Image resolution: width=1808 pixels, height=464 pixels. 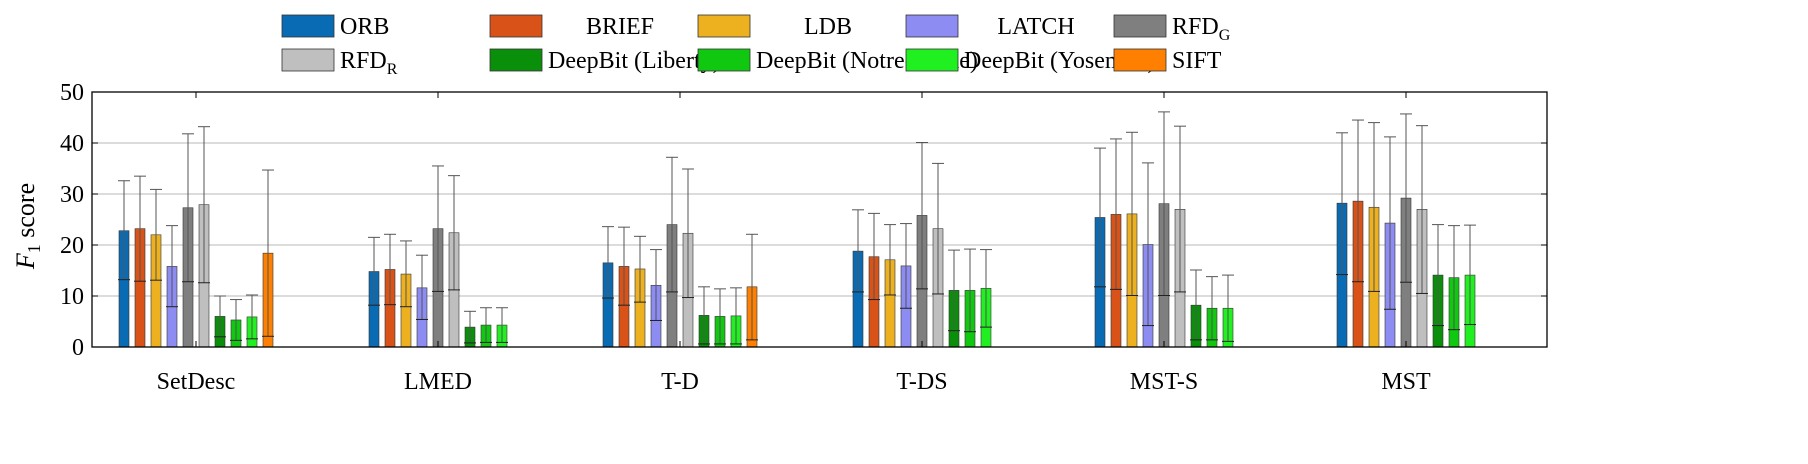 What do you see at coordinates (196, 382) in the screenshot?
I see `x-tick-label: SetDesc` at bounding box center [196, 382].